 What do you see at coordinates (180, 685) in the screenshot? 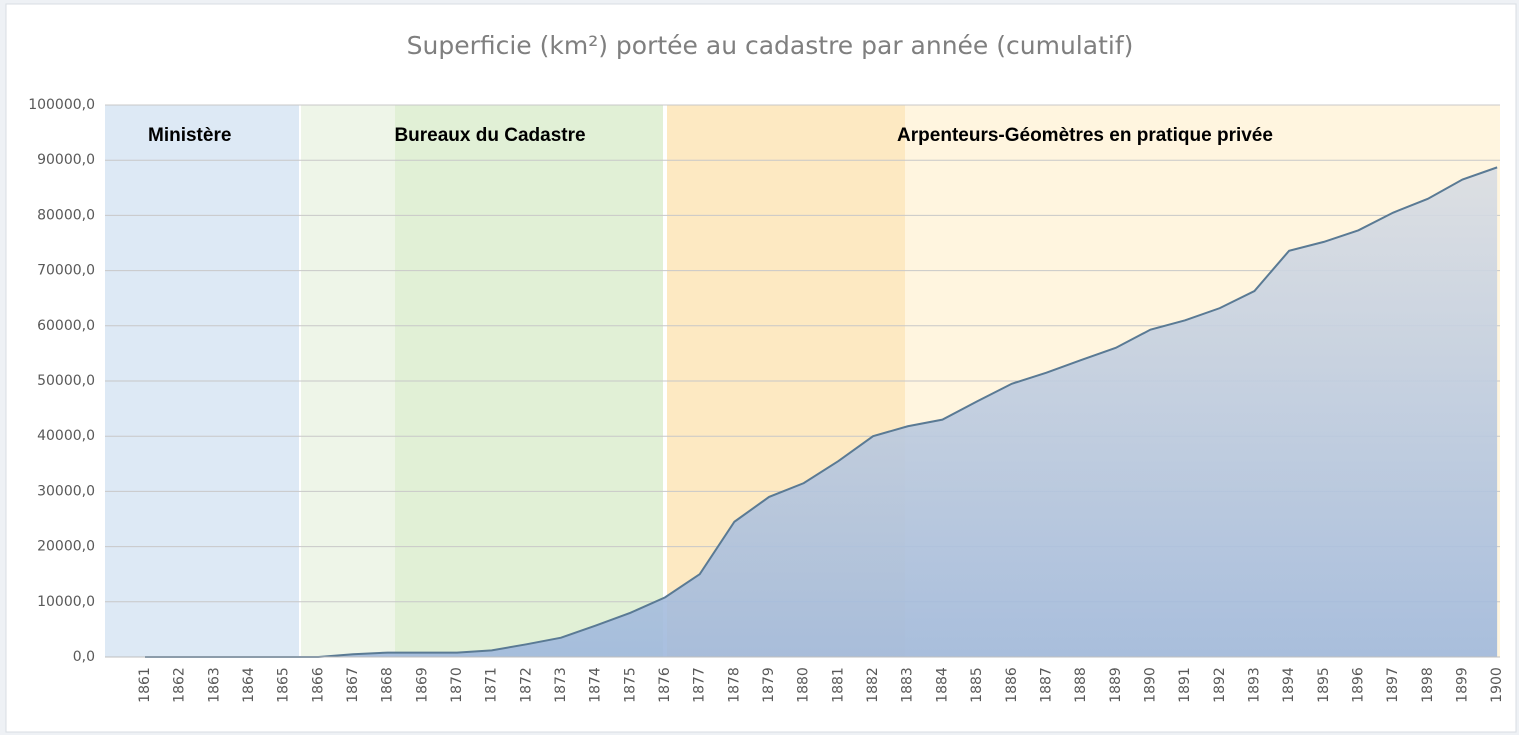
I see `x-tick-label: 1862` at bounding box center [180, 685].